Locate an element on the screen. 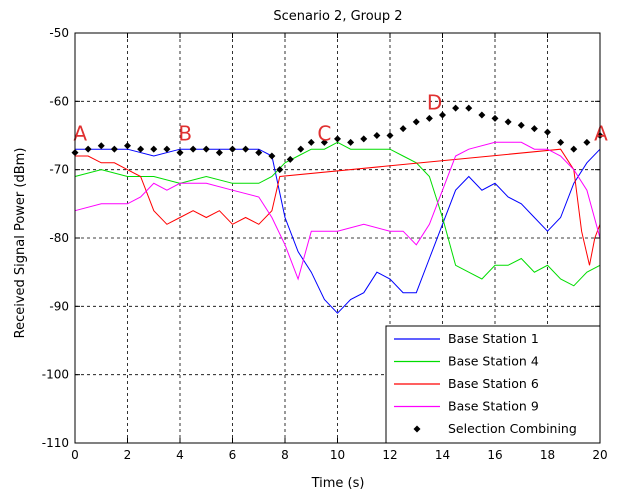 The width and height of the screenshot is (627, 494). x-tick-label: 8 is located at coordinates (285, 455).